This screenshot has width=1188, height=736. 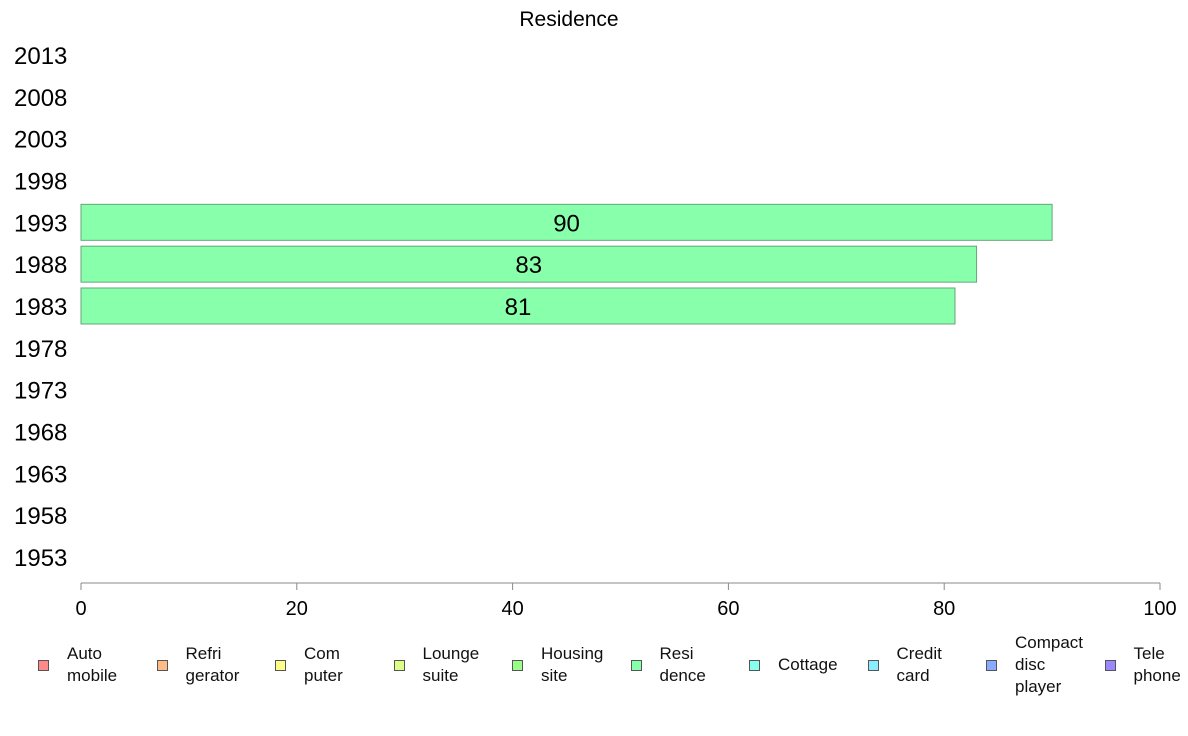 I want to click on legend-item: Tele phone, so click(x=1142, y=665).